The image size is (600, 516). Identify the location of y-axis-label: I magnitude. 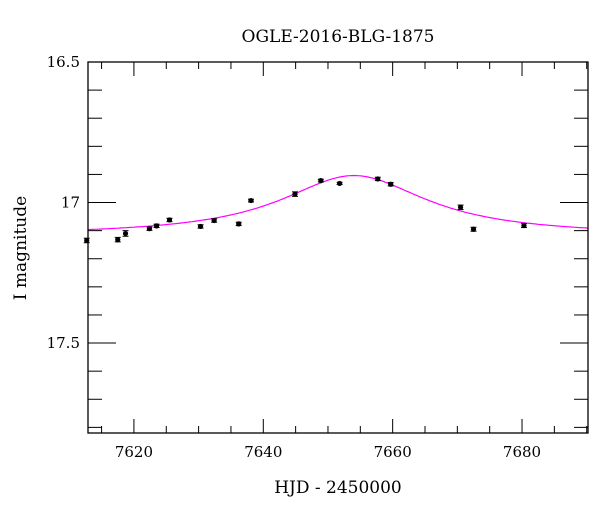
(21, 248).